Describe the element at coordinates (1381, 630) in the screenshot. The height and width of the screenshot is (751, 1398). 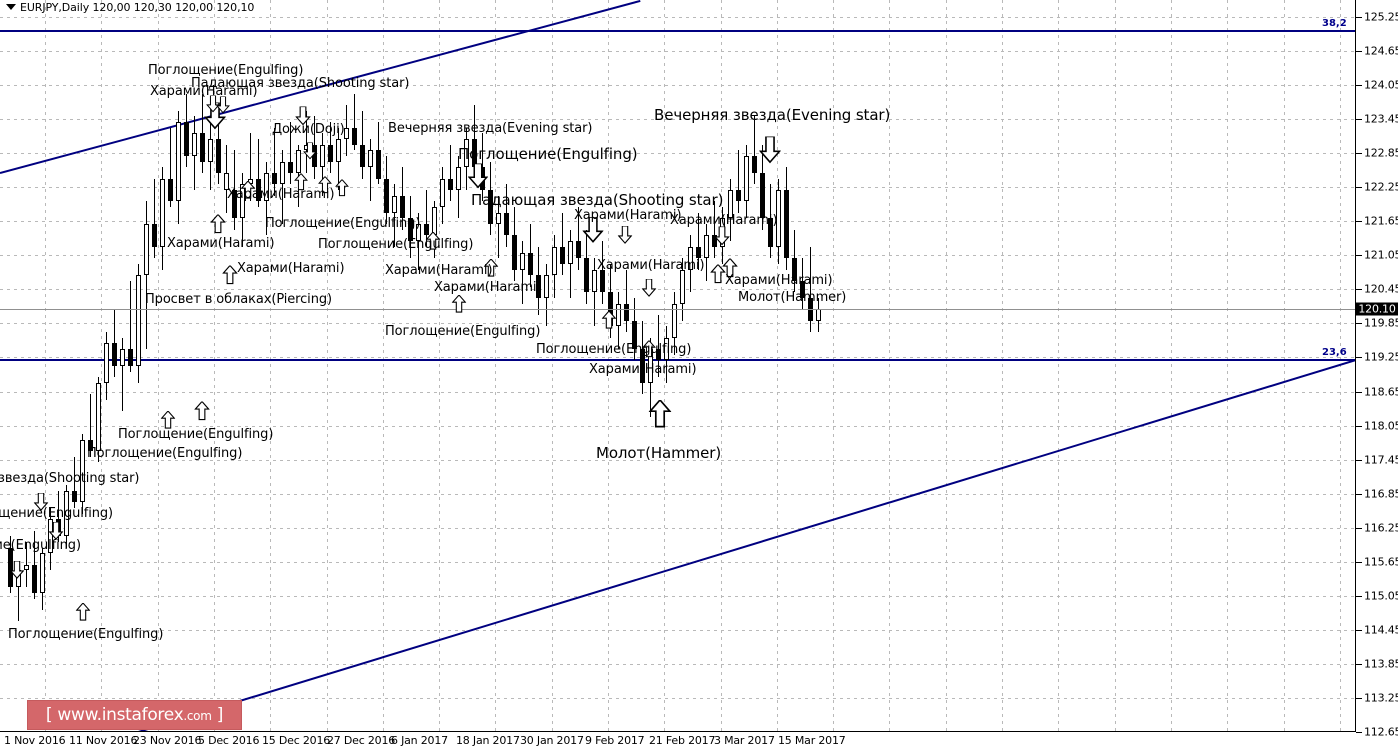
I see `price-tick-label: 114.45` at that location.